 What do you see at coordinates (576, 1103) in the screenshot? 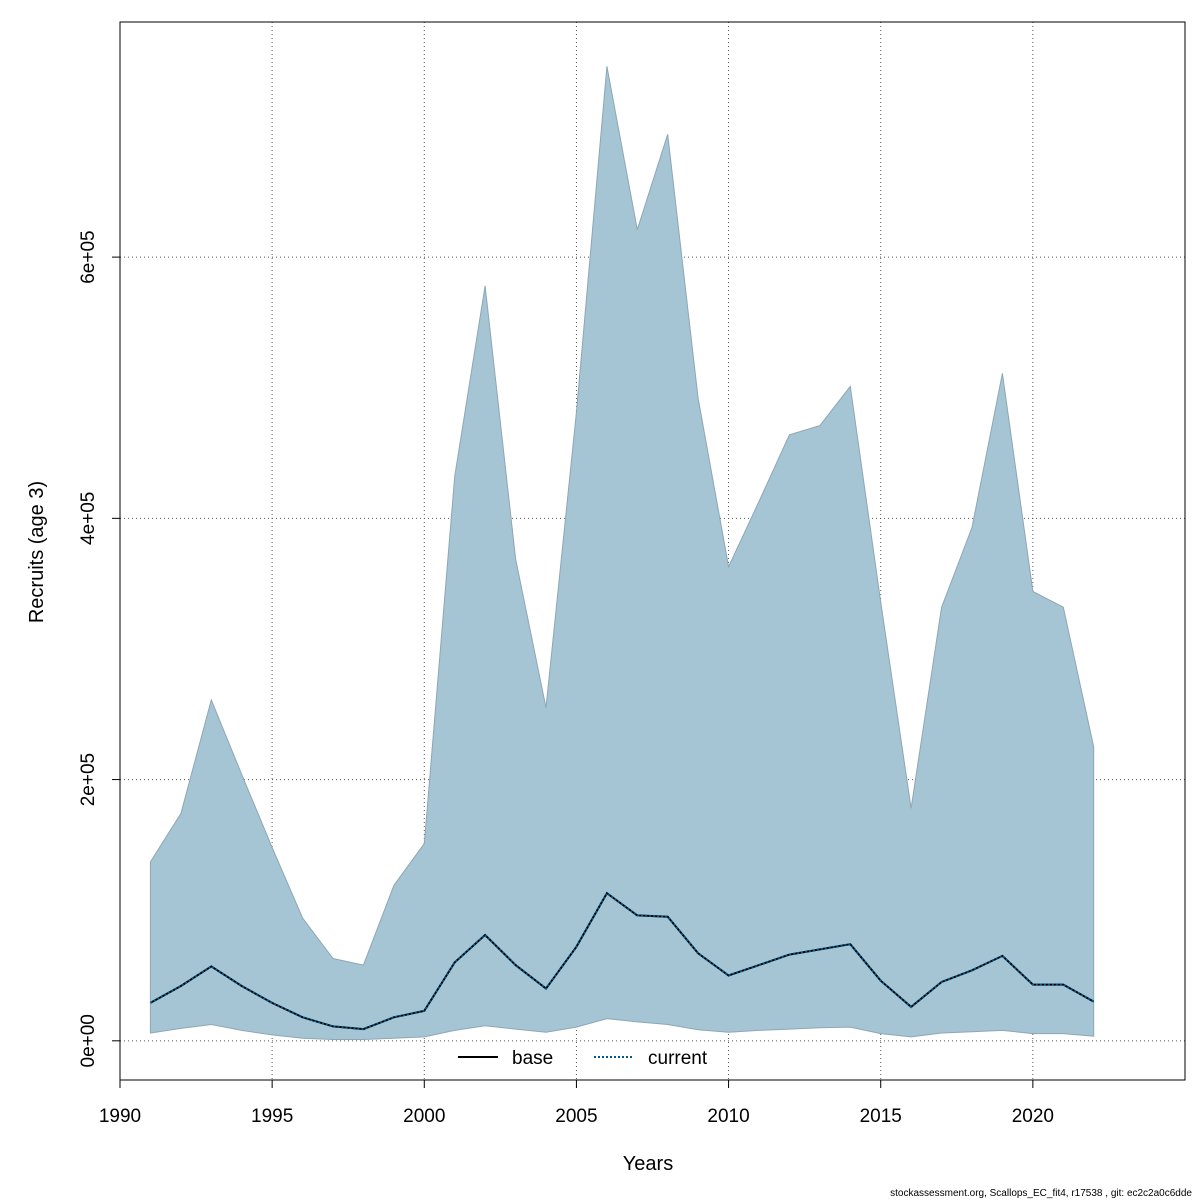
I see `x-axis: 1990 1995 2000 2005 2010 2015 2020` at bounding box center [576, 1103].